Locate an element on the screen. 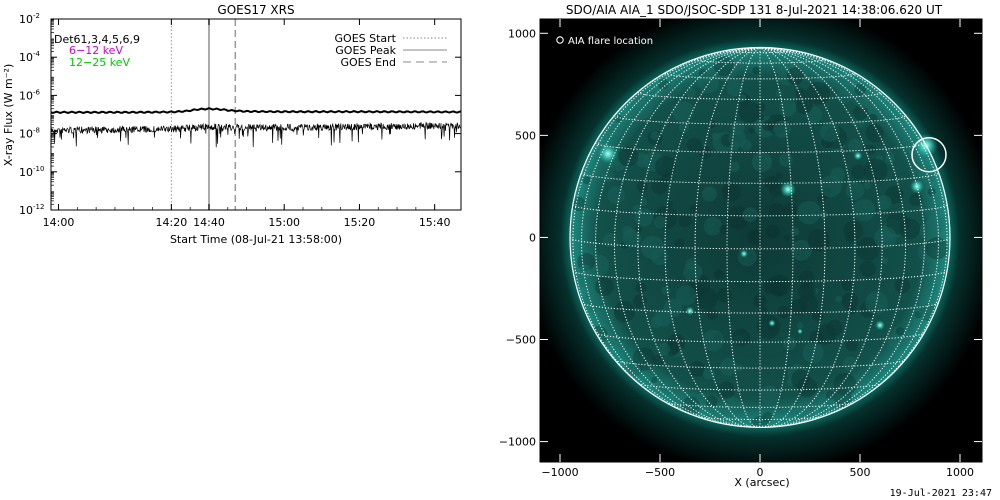  goes-legend-label: GOES End is located at coordinates (368, 62).